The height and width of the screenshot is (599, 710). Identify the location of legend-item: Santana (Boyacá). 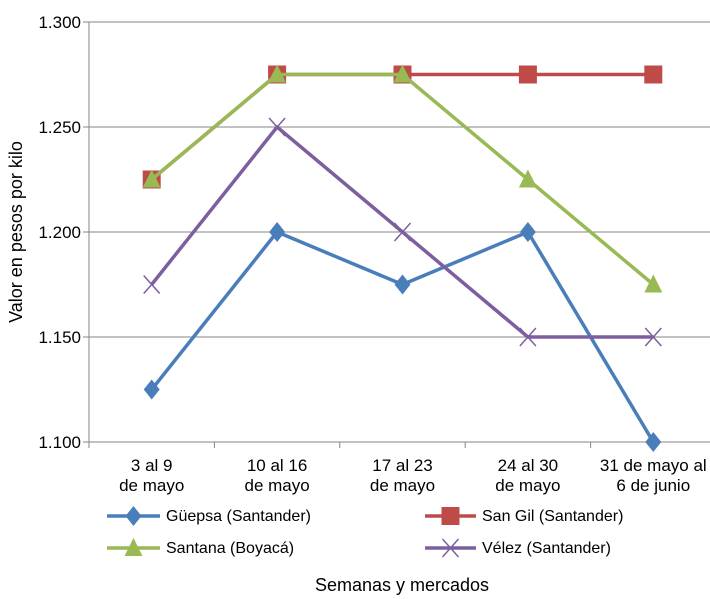
(200, 547).